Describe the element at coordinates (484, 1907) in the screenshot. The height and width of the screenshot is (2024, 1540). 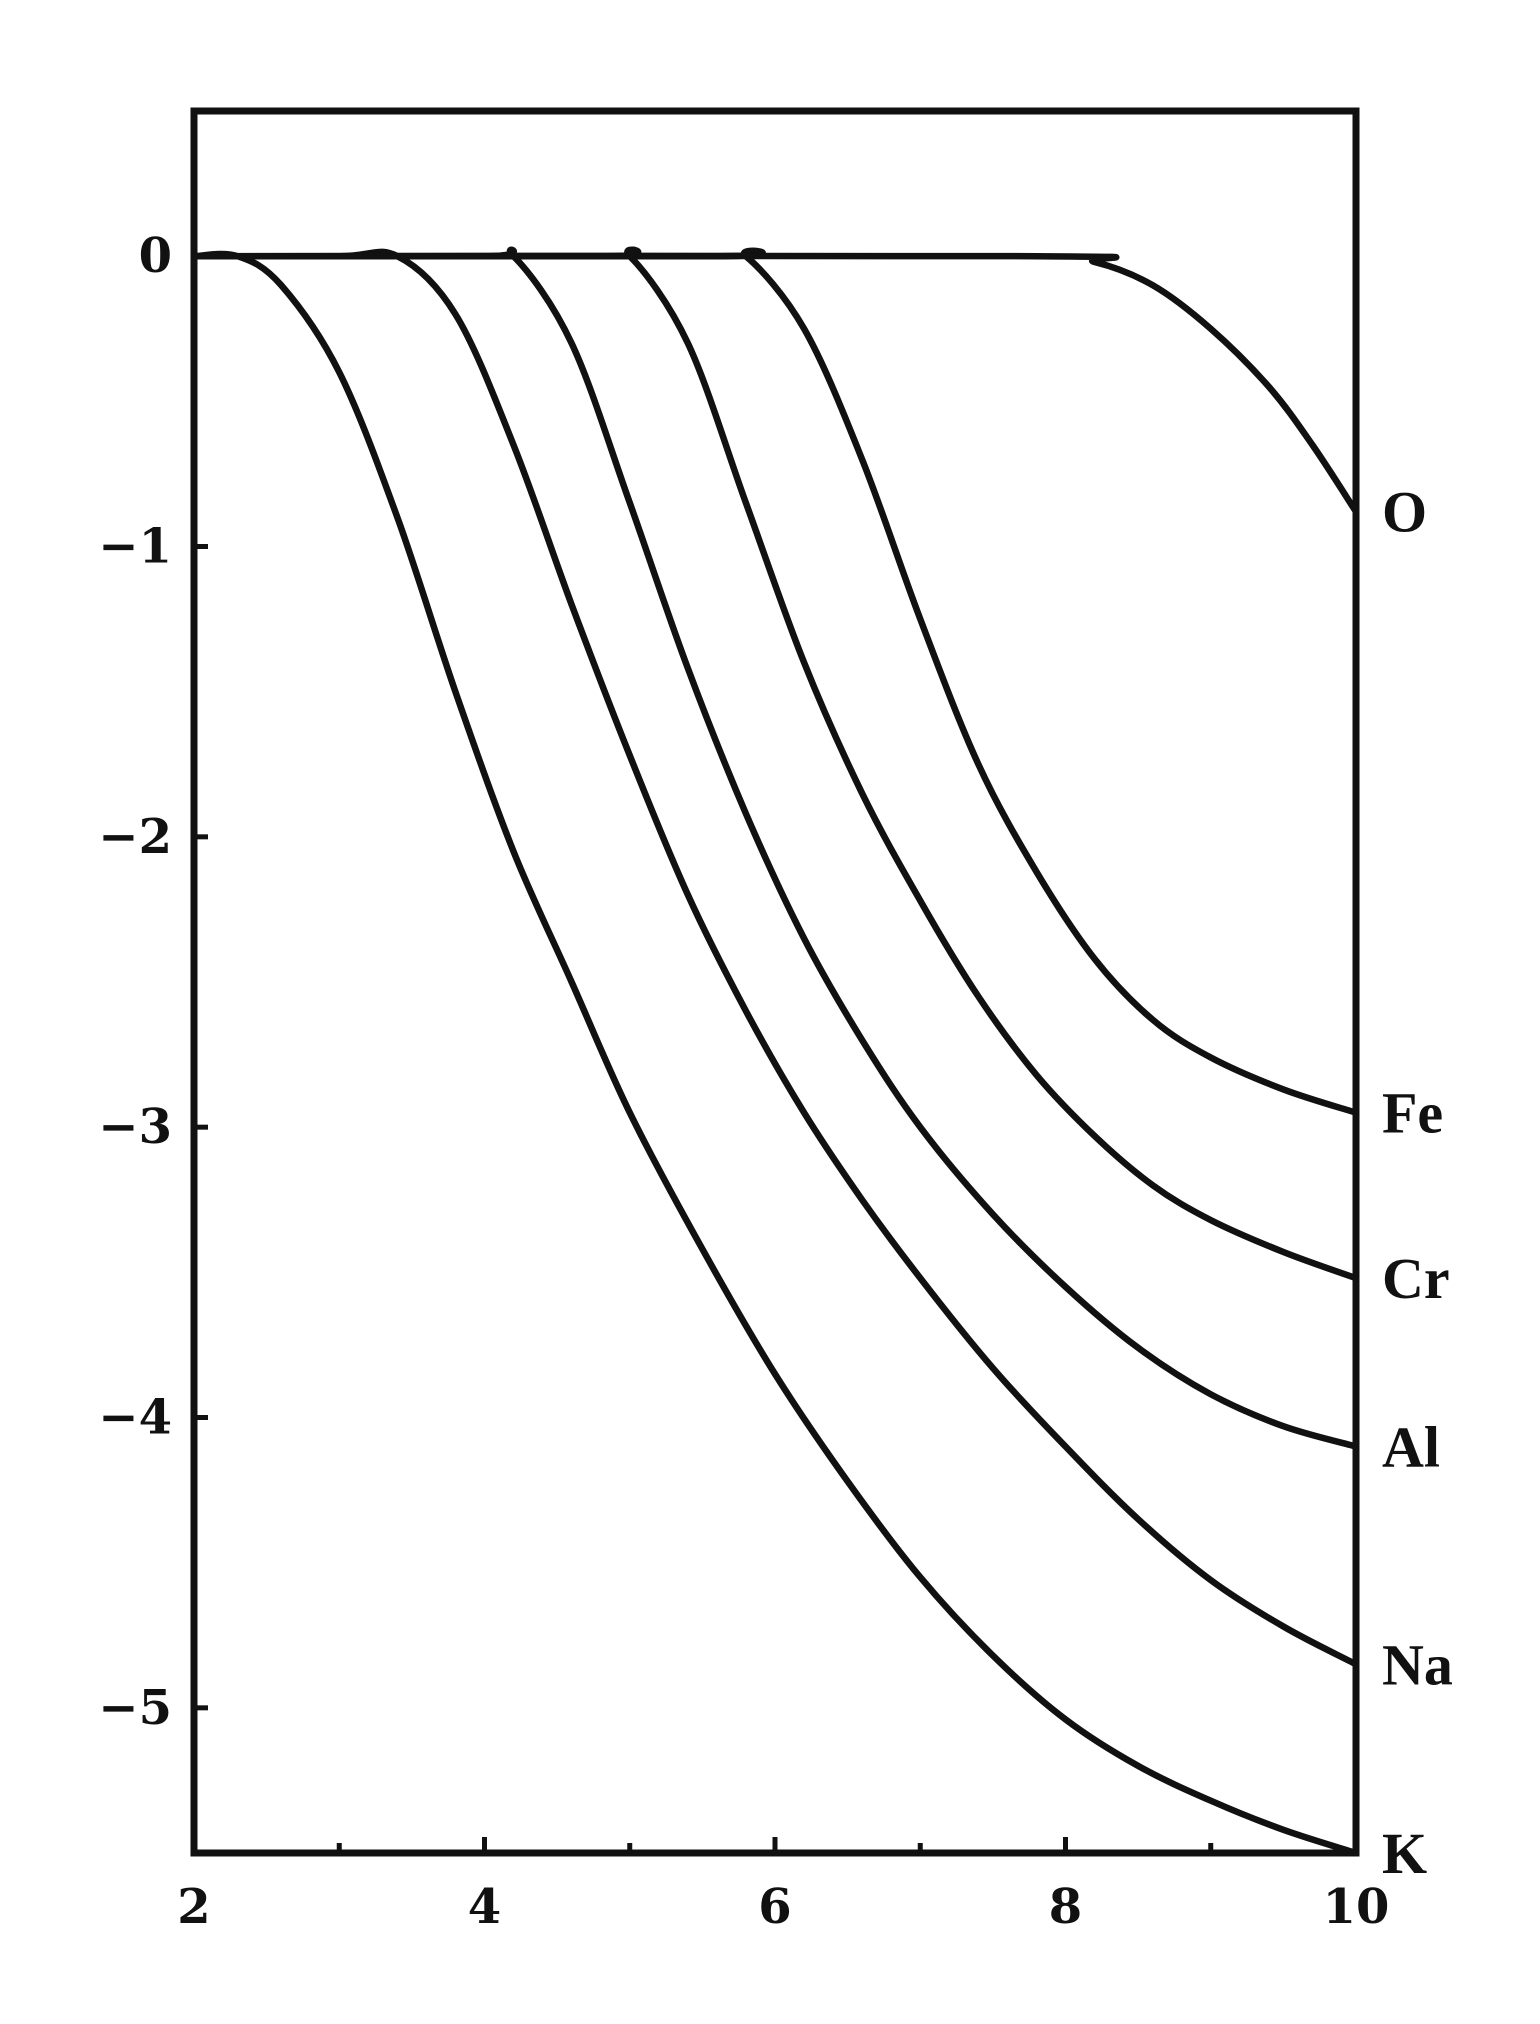
I see `x-tick-label-4: 4` at that location.